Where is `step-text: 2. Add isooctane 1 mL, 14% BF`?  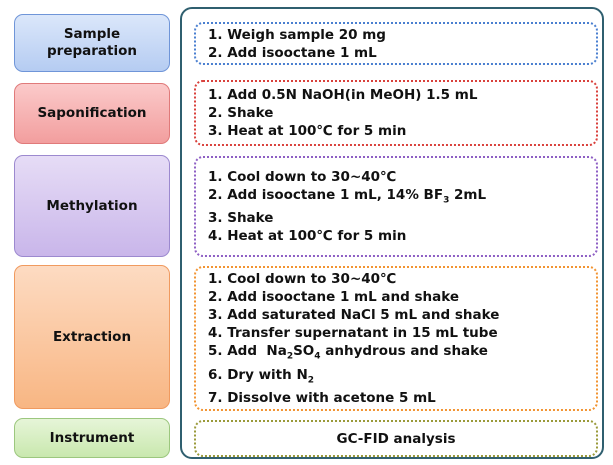
step-text: 2. Add isooctane 1 mL, 14% BF is located at coordinates (326, 194).